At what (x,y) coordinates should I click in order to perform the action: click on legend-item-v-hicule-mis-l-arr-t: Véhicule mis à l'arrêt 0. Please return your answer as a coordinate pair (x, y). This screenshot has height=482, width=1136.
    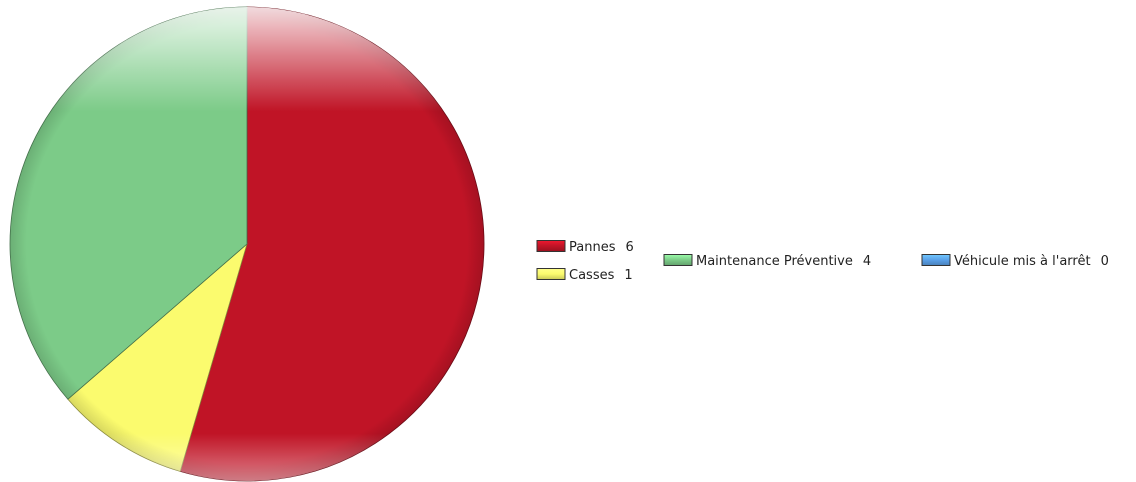
    Looking at the image, I should click on (1015, 261).